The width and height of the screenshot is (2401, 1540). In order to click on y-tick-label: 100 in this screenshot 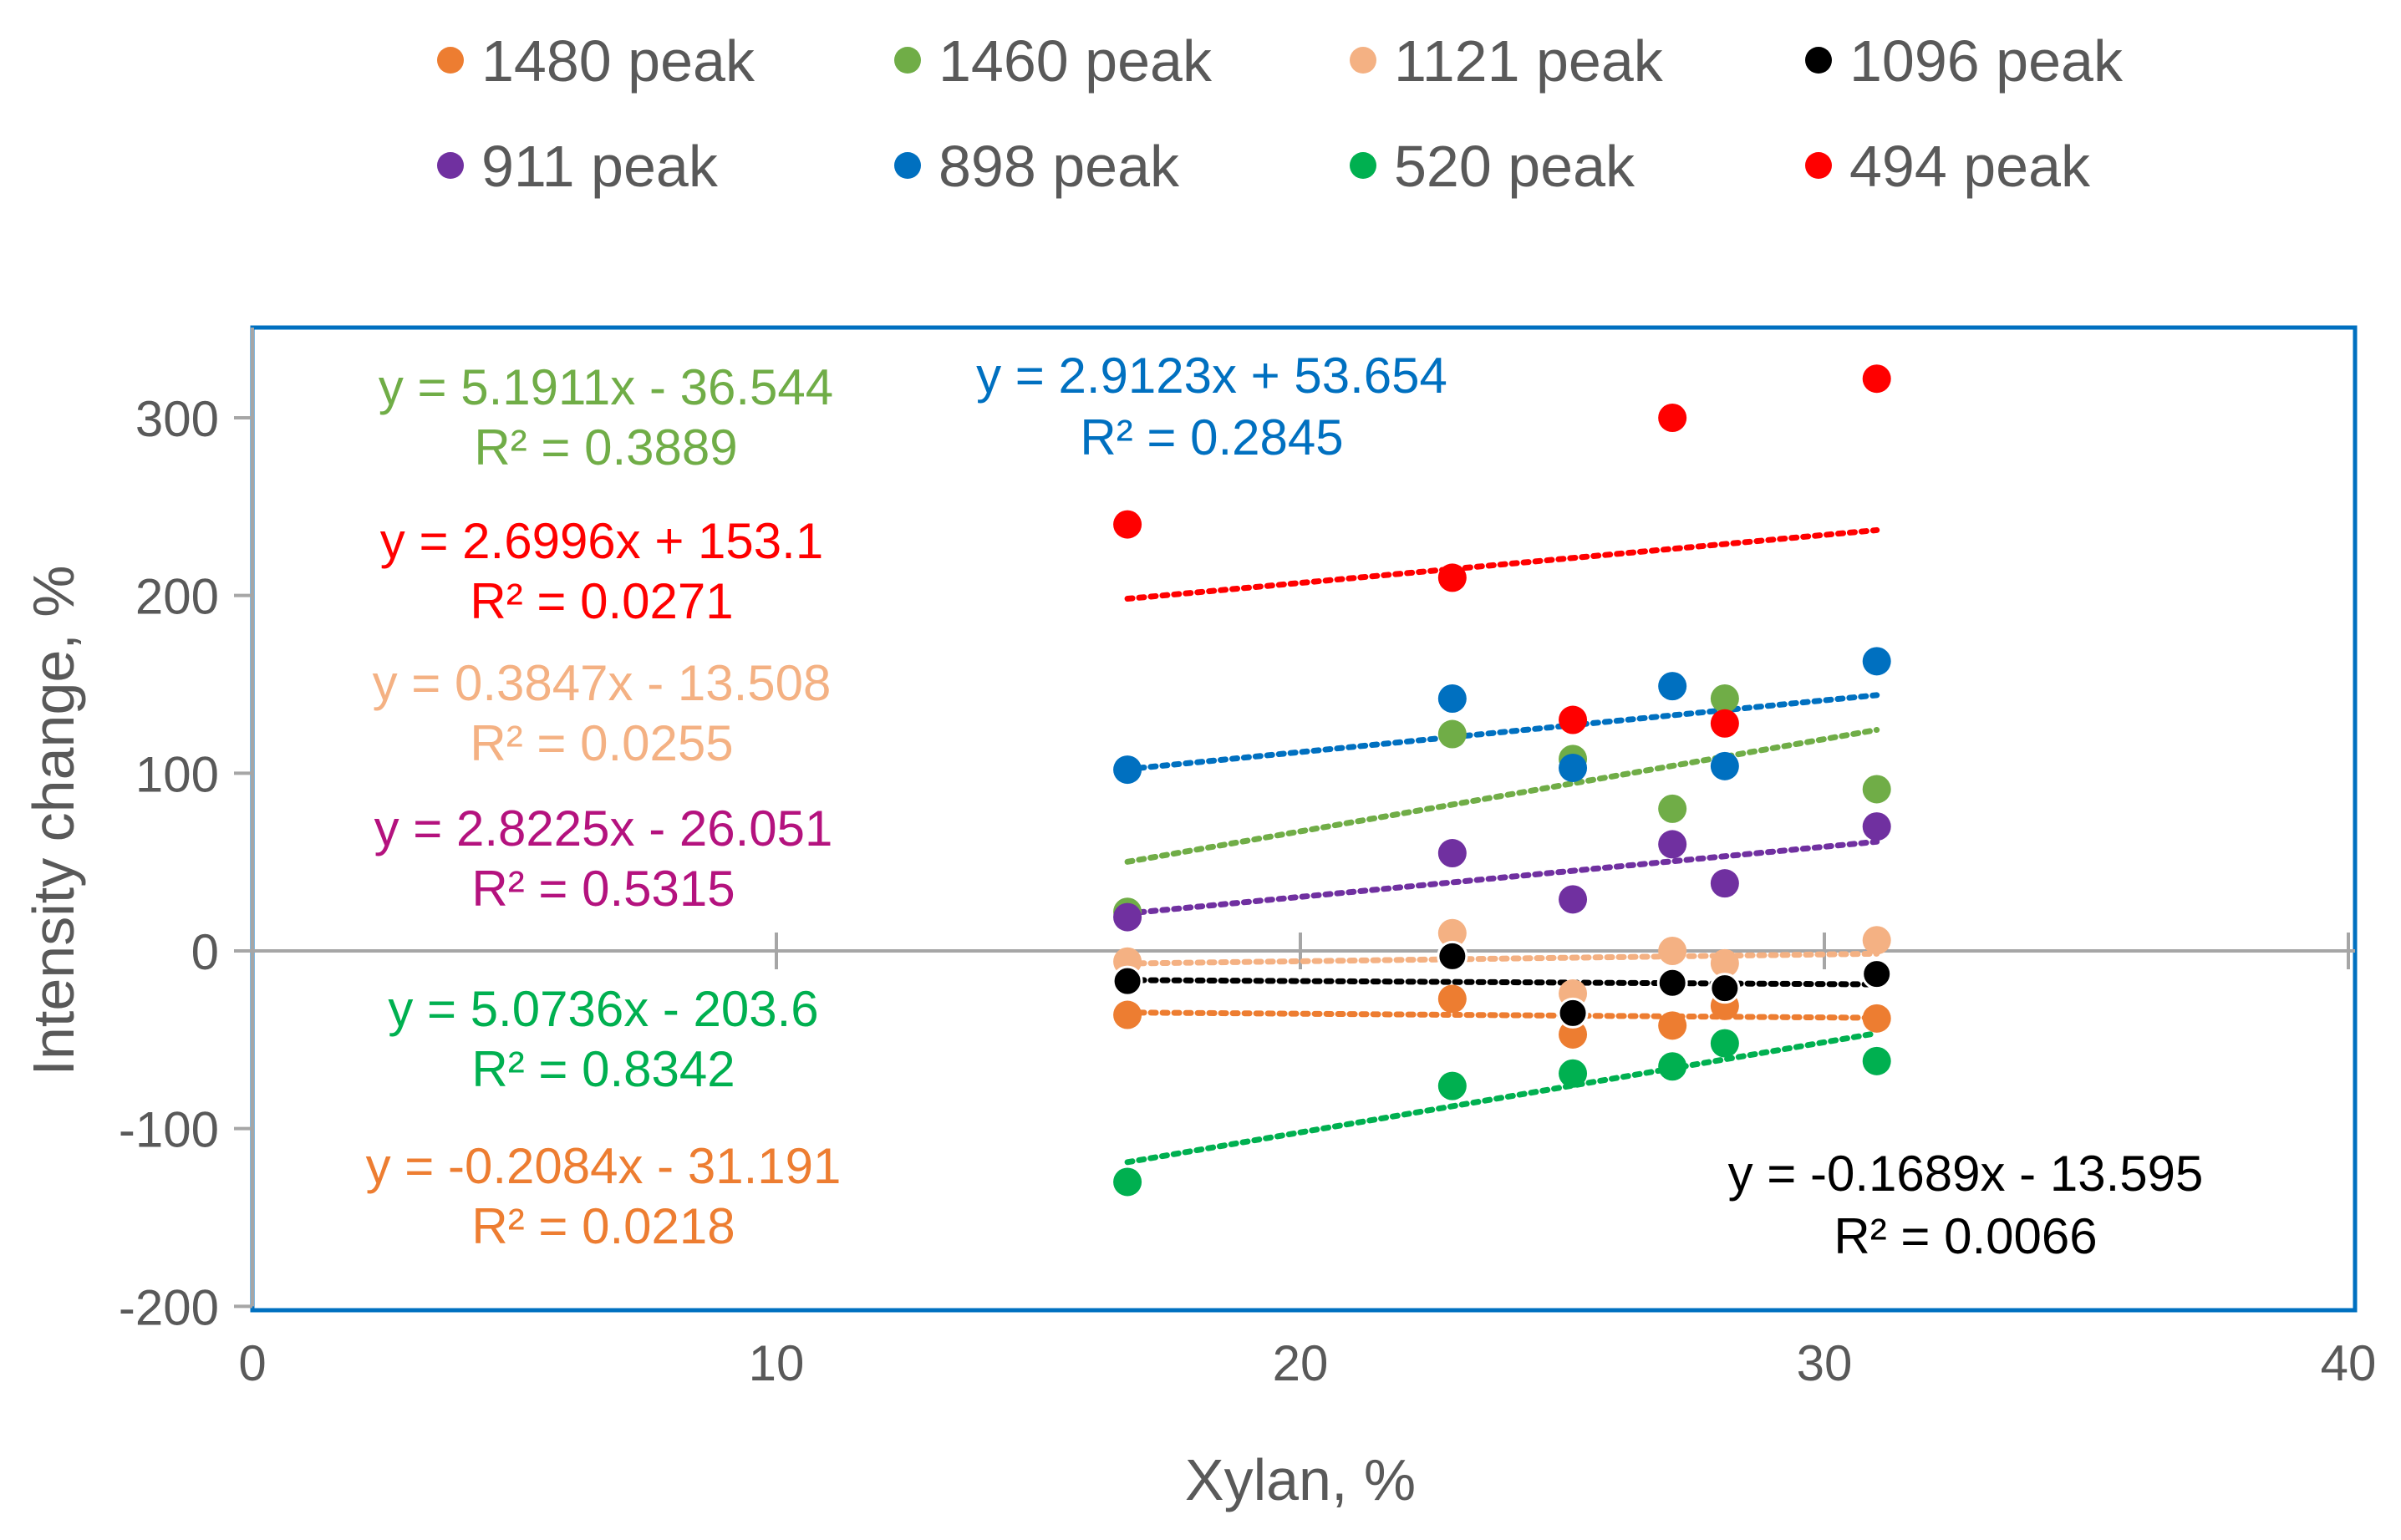, I will do `click(177, 774)`.